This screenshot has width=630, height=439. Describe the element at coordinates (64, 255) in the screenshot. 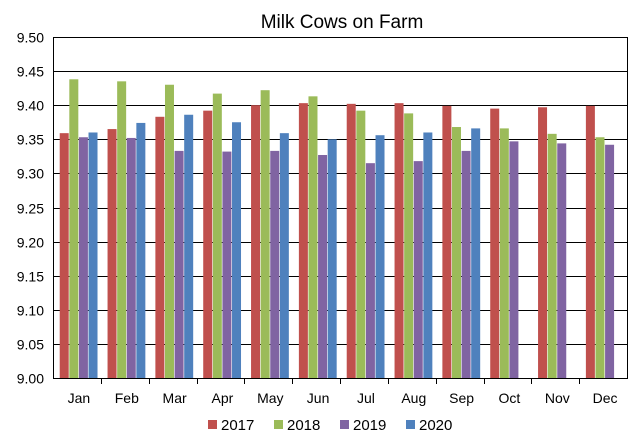

I see `bar-2017-jan` at that location.